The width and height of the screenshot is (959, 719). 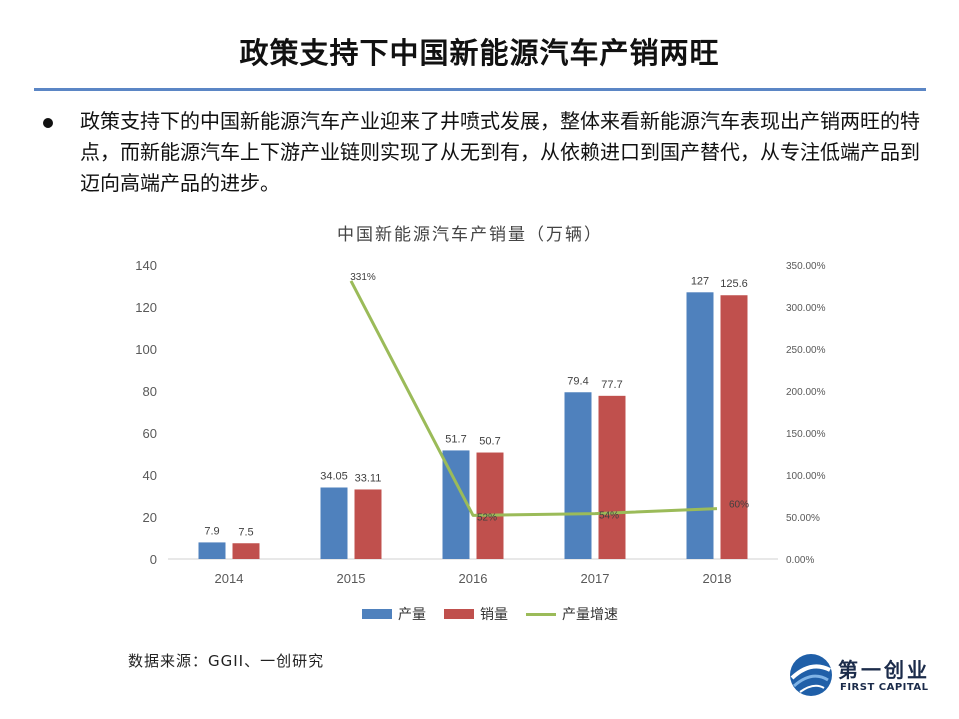 What do you see at coordinates (334, 476) in the screenshot?
I see `bar-data-label: 34.05` at bounding box center [334, 476].